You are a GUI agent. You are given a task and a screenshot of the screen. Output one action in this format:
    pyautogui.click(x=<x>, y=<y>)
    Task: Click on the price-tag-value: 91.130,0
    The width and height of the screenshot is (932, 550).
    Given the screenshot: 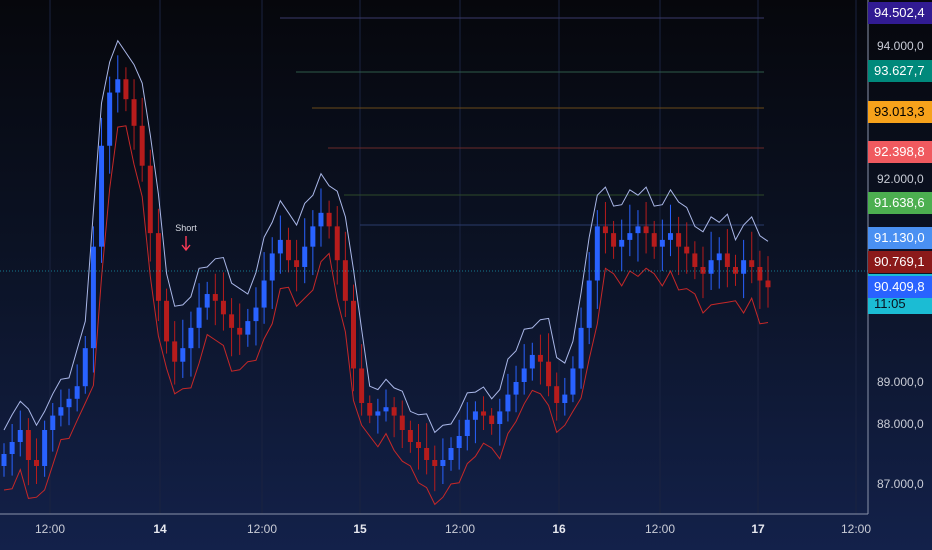 What is the action you would take?
    pyautogui.click(x=899, y=237)
    